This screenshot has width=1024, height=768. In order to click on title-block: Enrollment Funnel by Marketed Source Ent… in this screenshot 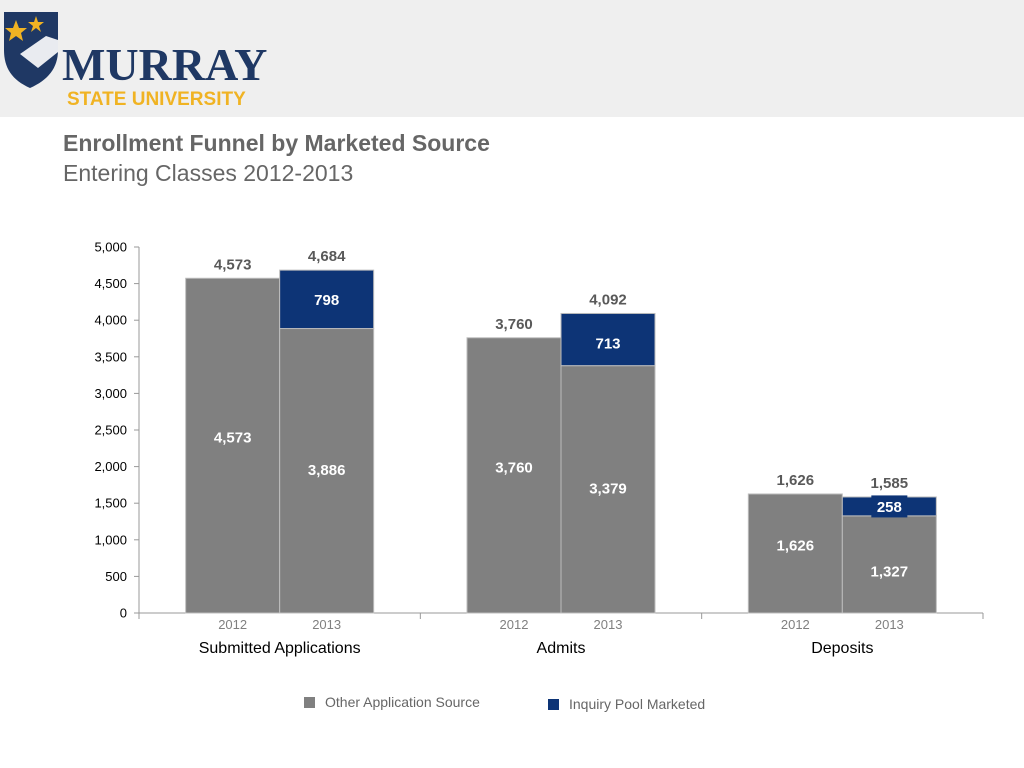, I will do `click(276, 158)`.